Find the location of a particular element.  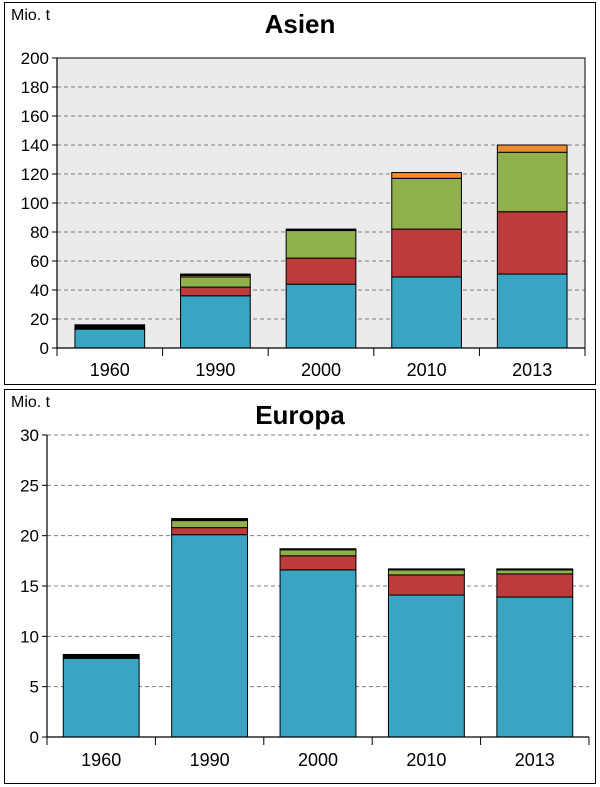

y-tick-label-asien: 20 is located at coordinates (39, 319).